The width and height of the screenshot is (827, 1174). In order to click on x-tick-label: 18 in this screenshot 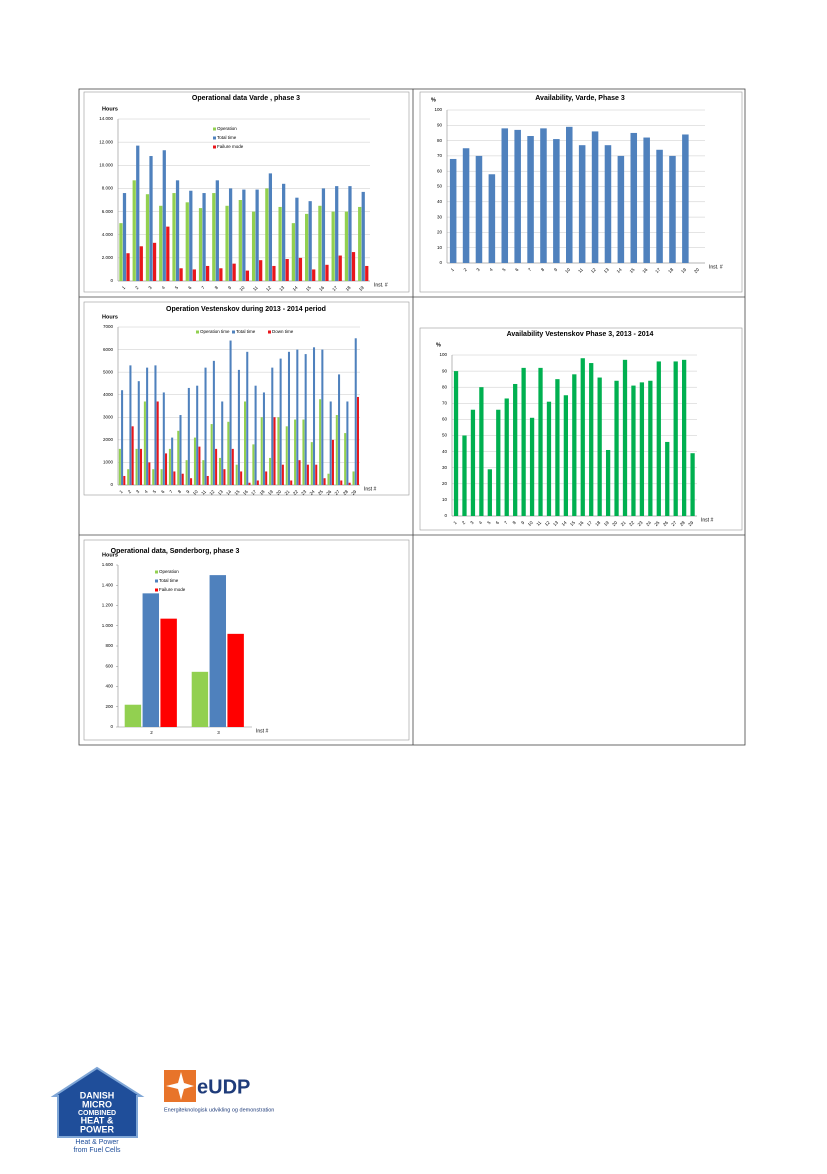, I will do `click(348, 288)`.